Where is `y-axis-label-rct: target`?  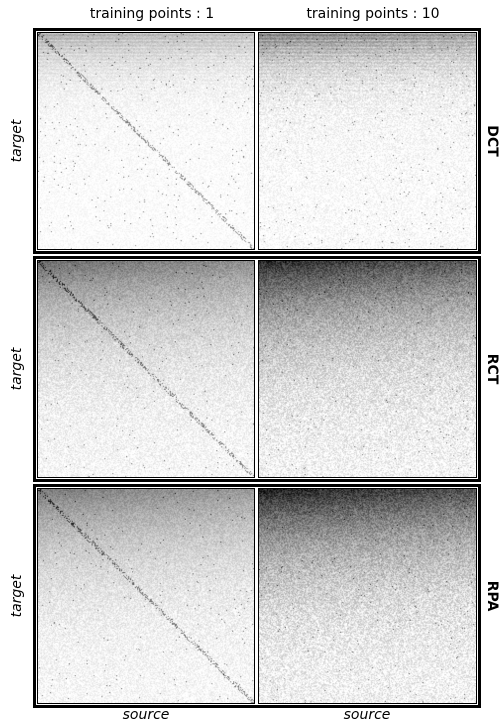
y-axis-label-rct: target is located at coordinates (17, 369).